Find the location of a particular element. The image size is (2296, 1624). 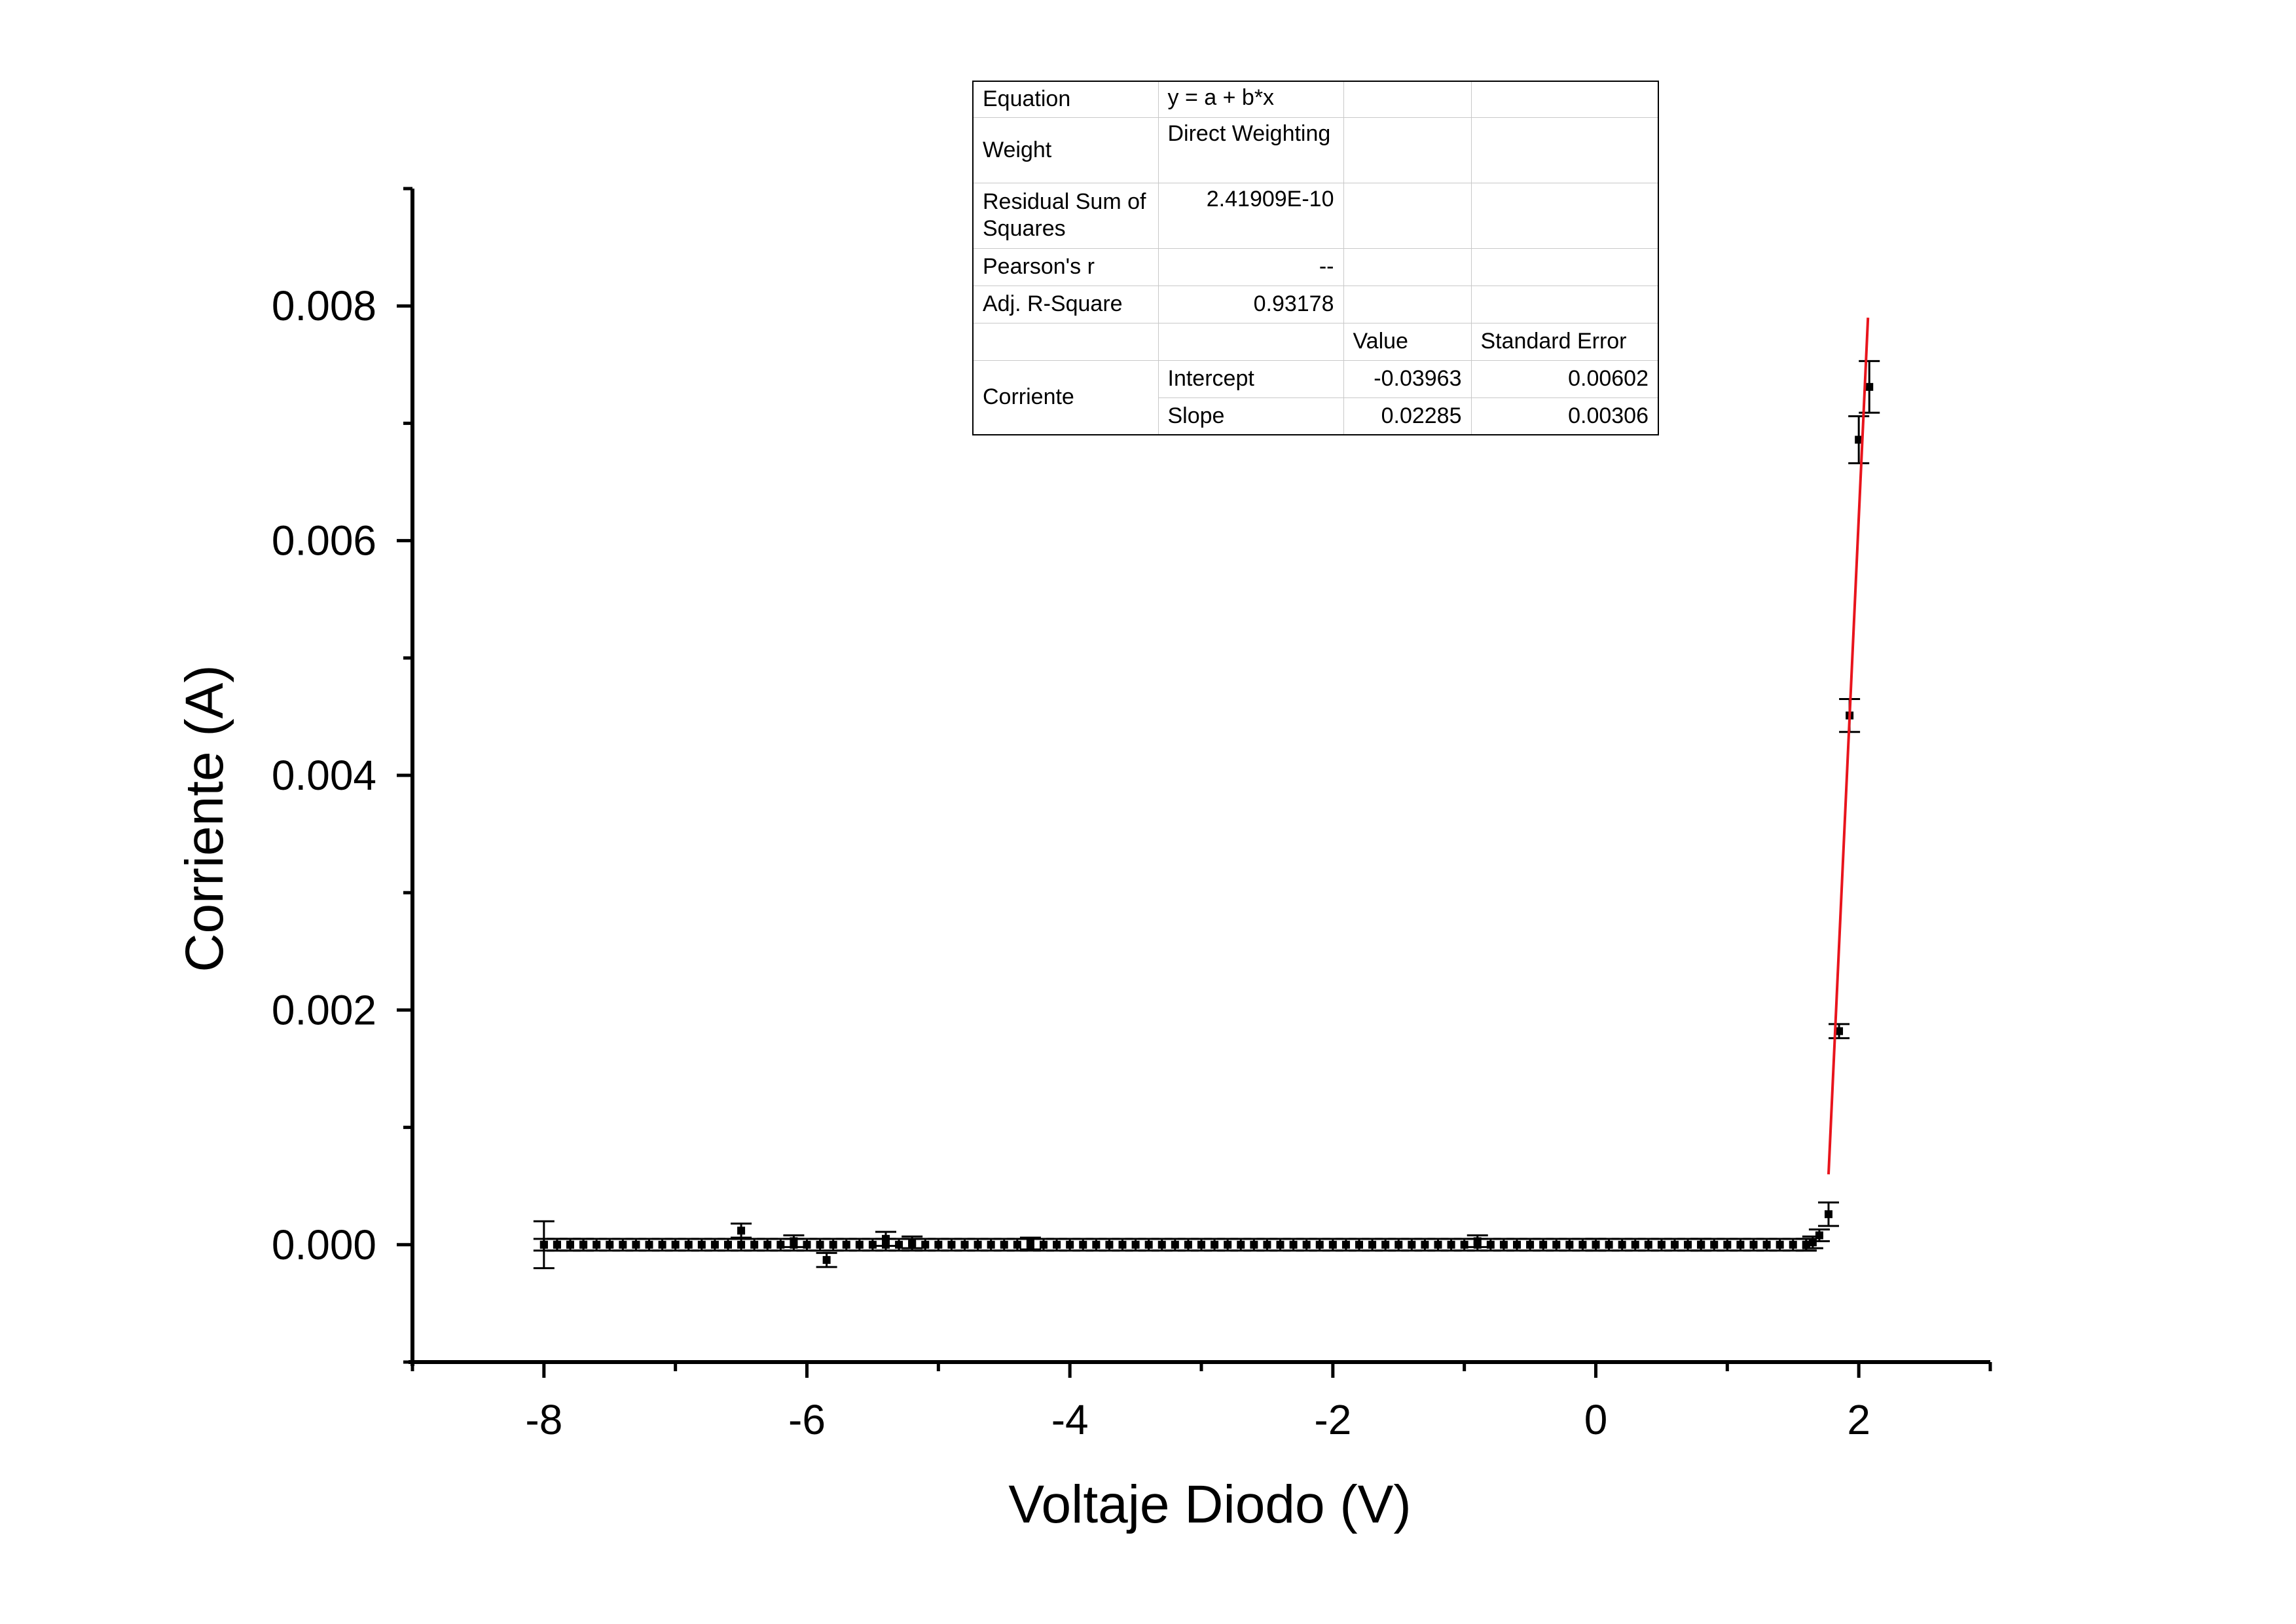

table-value: 2.41909E-10 is located at coordinates (1250, 215).